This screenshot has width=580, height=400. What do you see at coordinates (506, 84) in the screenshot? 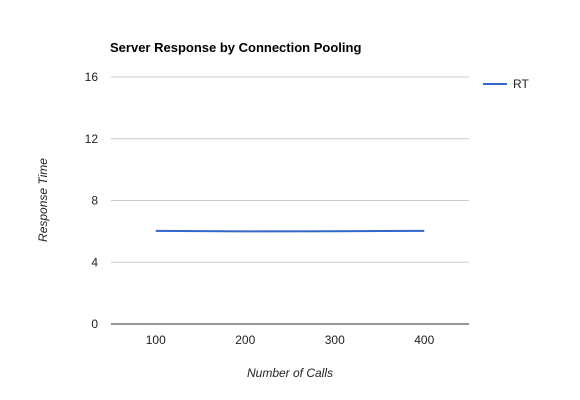
I see `legend: RT` at bounding box center [506, 84].